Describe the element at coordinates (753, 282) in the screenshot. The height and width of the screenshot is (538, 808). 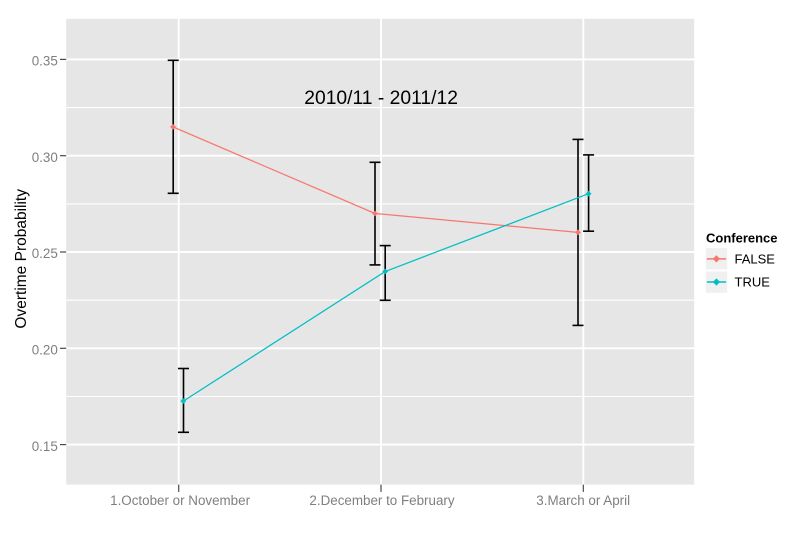
I see `svg-text: TRUE` at that location.